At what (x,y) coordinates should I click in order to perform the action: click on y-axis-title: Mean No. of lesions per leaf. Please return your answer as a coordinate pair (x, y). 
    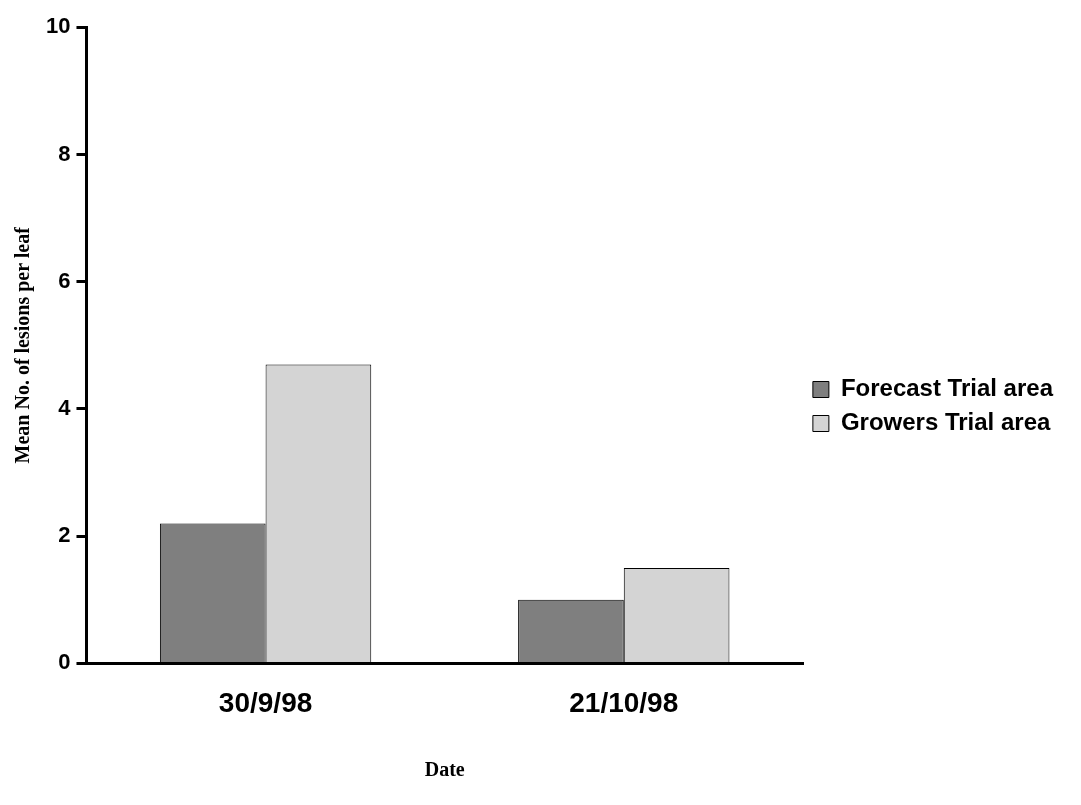
    Looking at the image, I should click on (23, 345).